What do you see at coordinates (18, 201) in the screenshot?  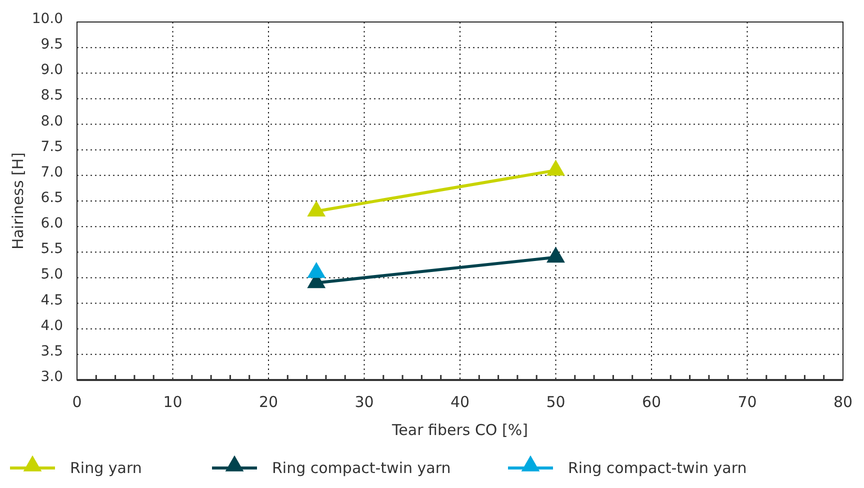 I see `y-axis-title: Hairiness [H]` at bounding box center [18, 201].